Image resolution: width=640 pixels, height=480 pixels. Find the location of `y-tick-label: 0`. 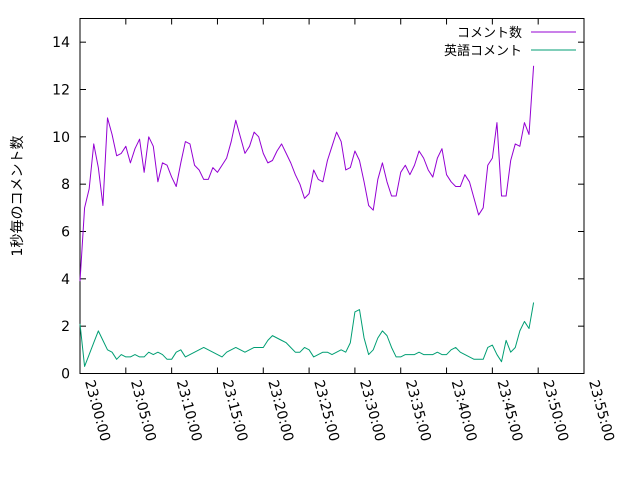

y-tick-label: 0 is located at coordinates (65, 375).